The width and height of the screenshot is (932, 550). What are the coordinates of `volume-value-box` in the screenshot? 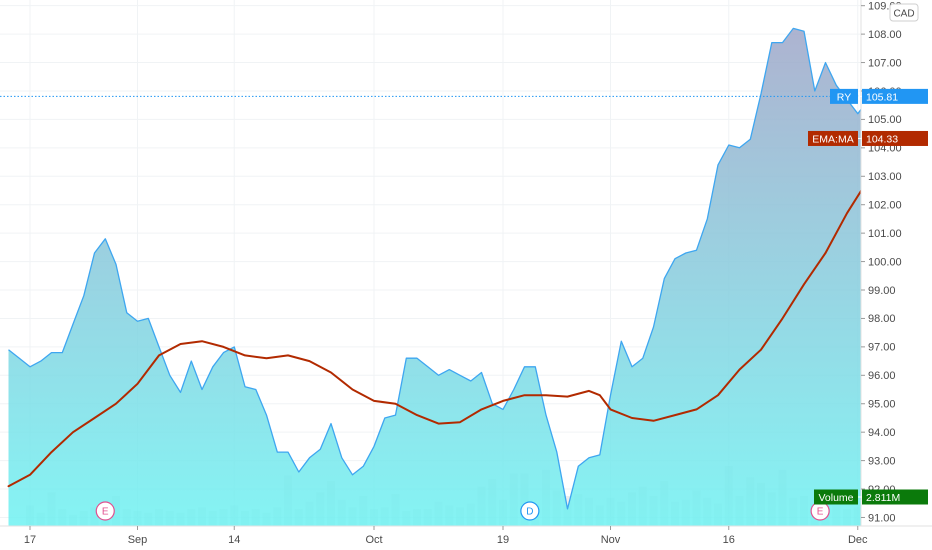 It's located at (895, 497).